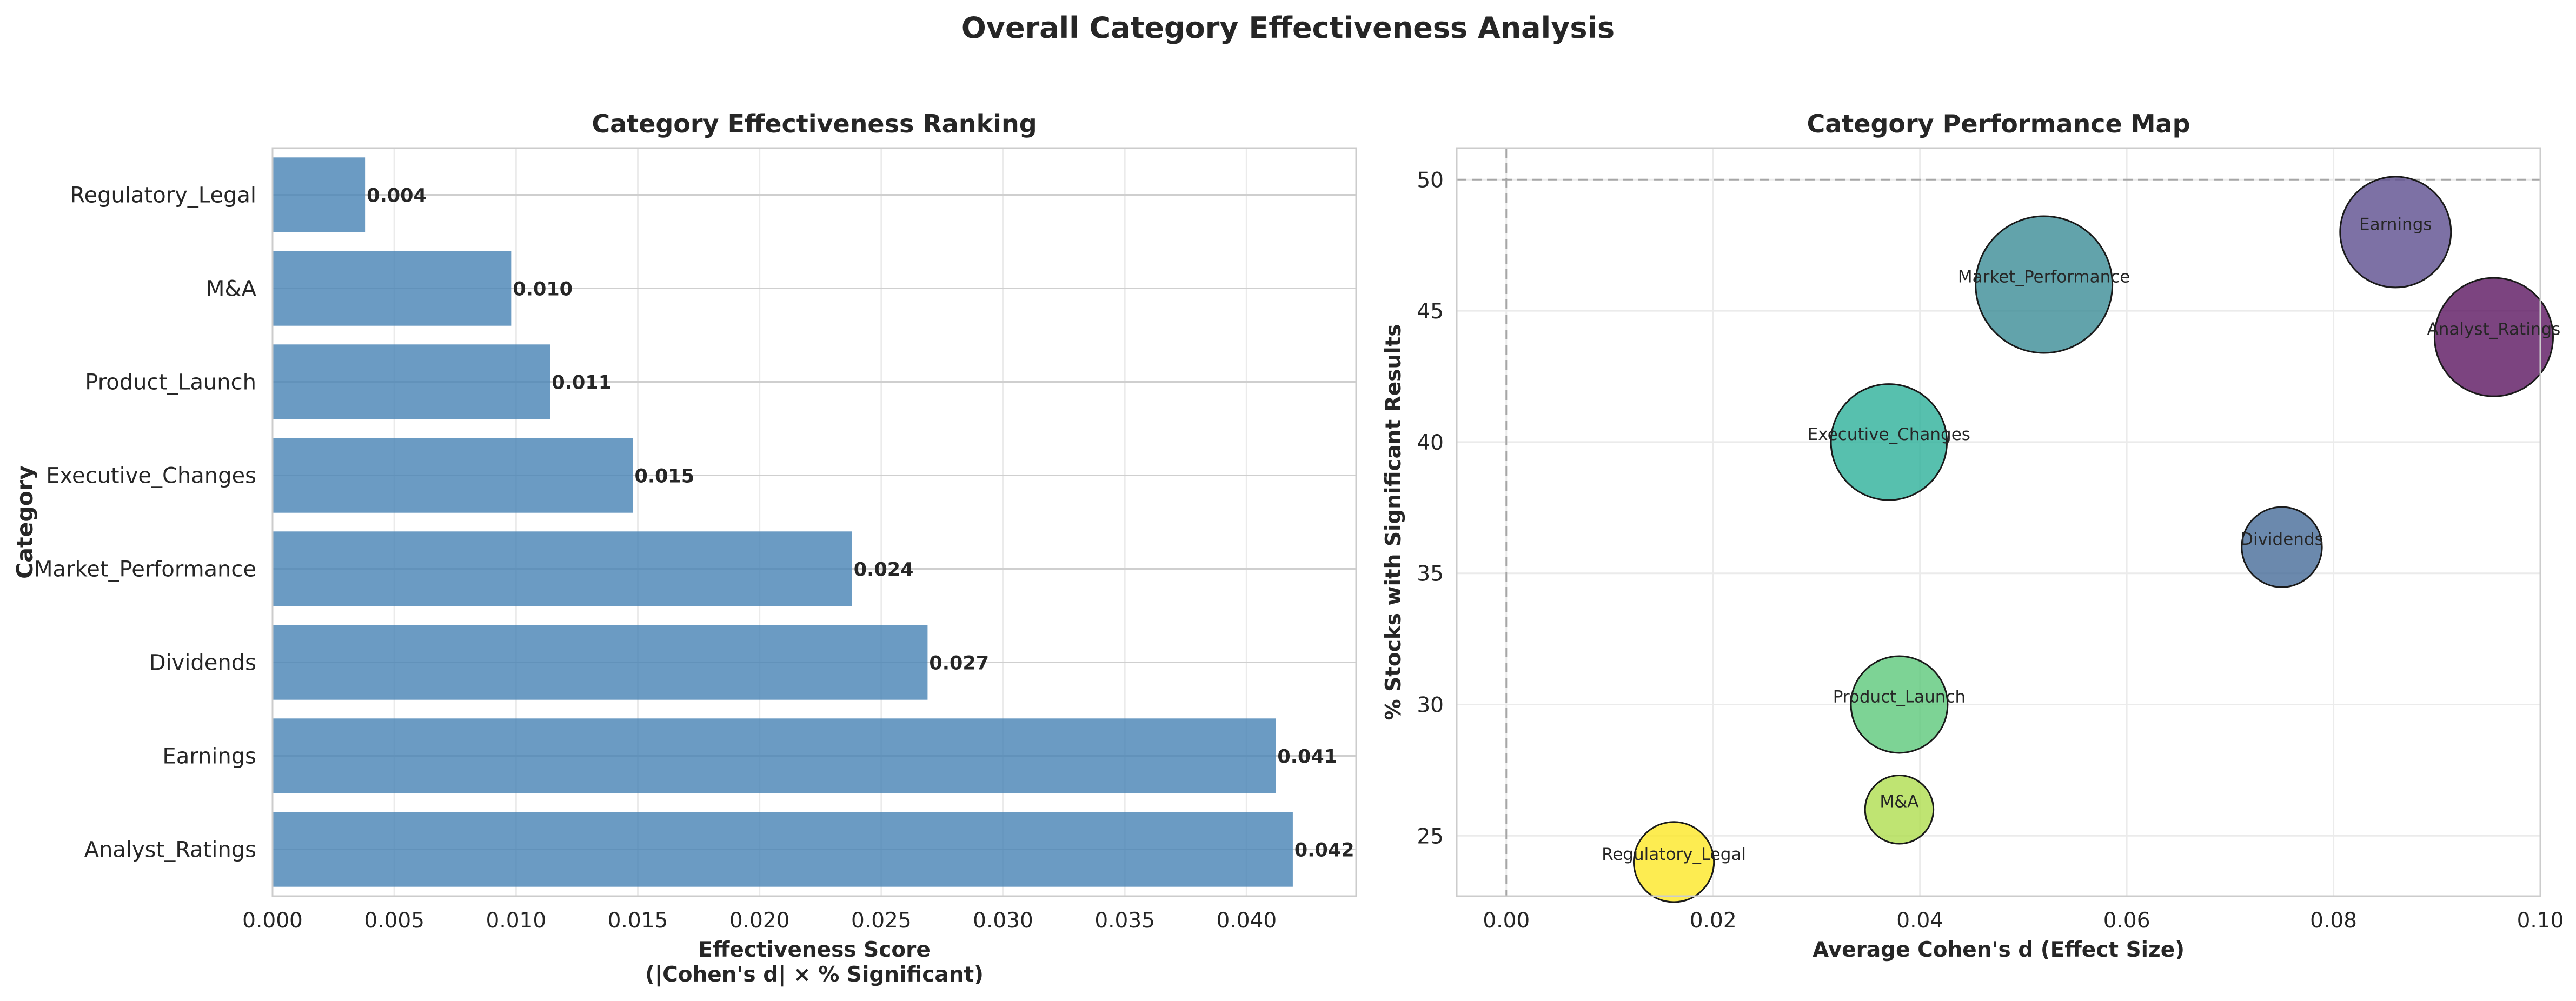 The image size is (2576, 1001). I want to click on bar-category-label: Market_Performance, so click(145, 569).